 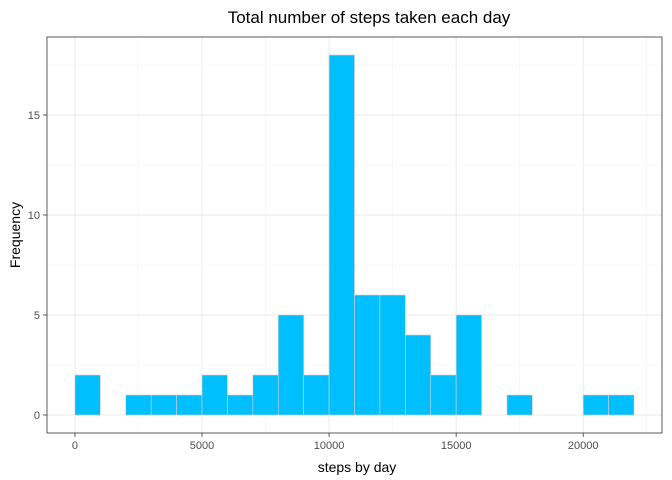 What do you see at coordinates (329, 446) in the screenshot?
I see `x-tick-label: 10000` at bounding box center [329, 446].